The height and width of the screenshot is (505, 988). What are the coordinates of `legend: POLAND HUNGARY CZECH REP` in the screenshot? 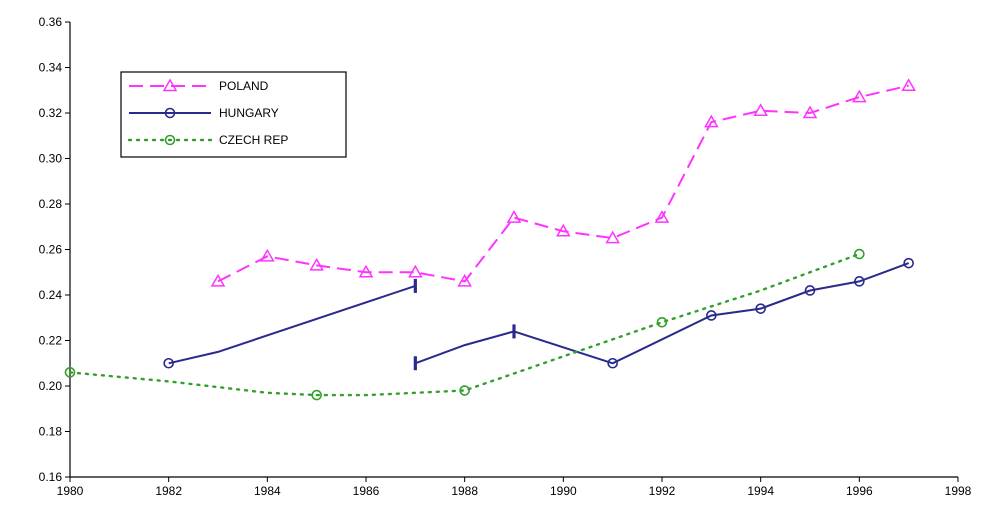 It's located at (233, 114).